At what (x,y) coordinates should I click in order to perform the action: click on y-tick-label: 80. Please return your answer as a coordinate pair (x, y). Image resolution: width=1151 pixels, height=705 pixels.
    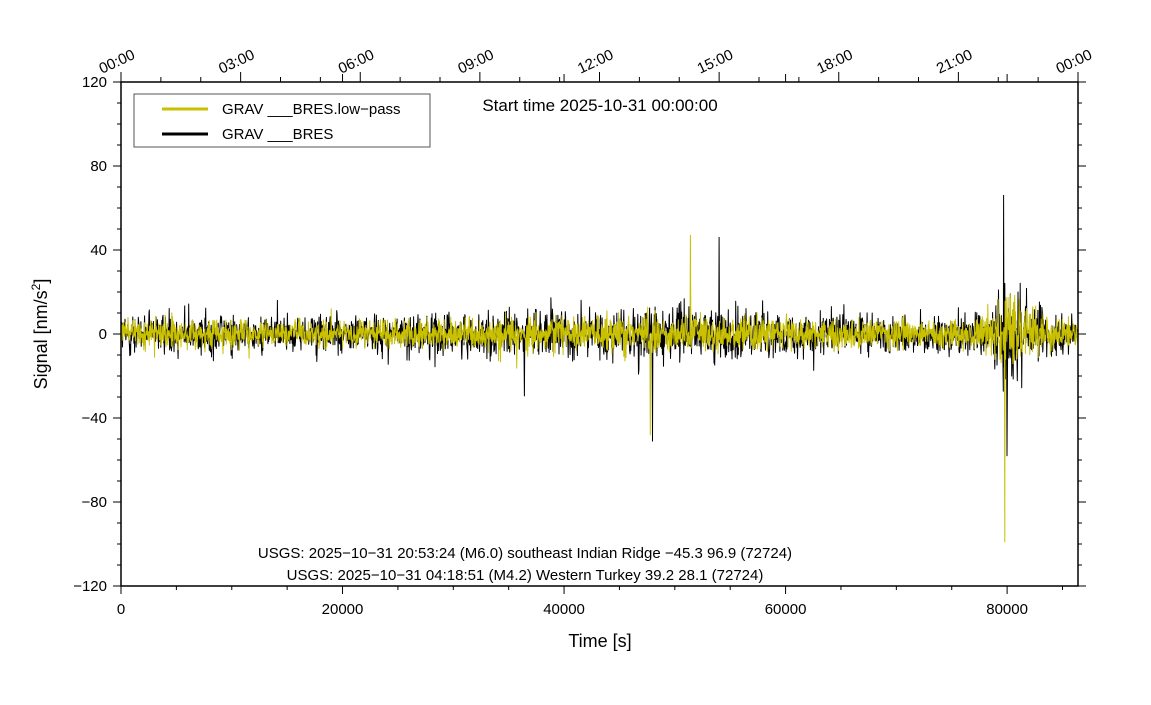
    Looking at the image, I should click on (98, 166).